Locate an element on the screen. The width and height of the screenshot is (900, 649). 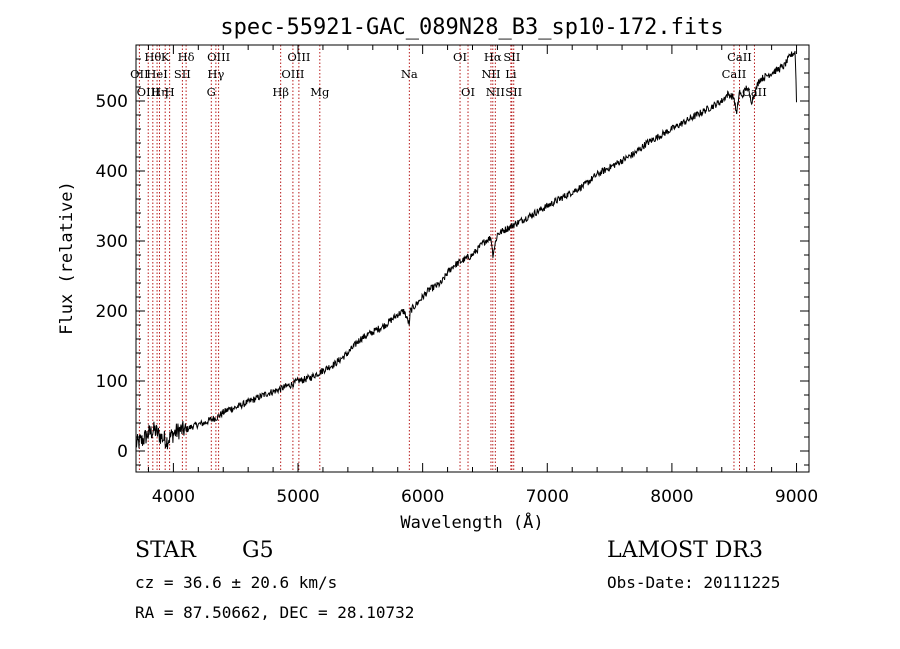
line-id-label: Li is located at coordinates (511, 74).